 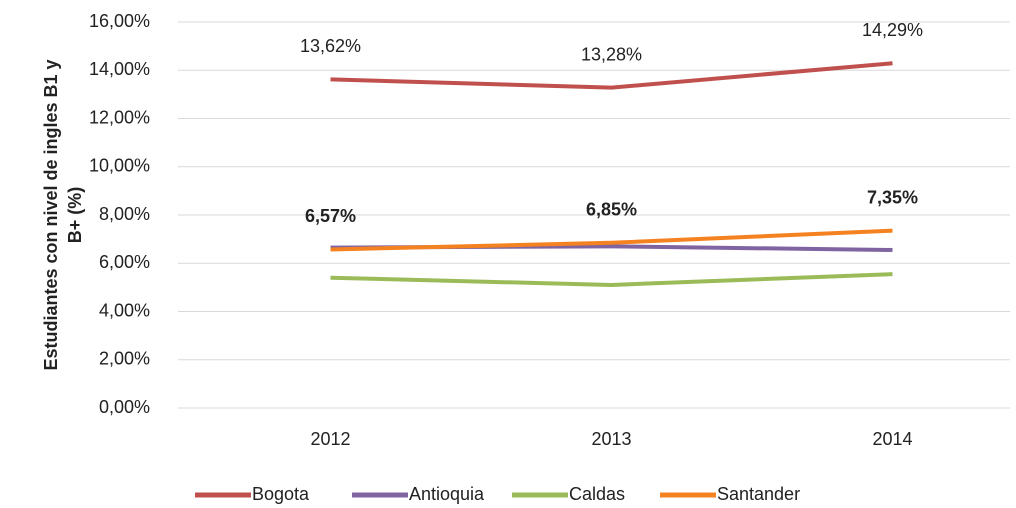 What do you see at coordinates (892, 30) in the screenshot?
I see `data-label: 14,29%` at bounding box center [892, 30].